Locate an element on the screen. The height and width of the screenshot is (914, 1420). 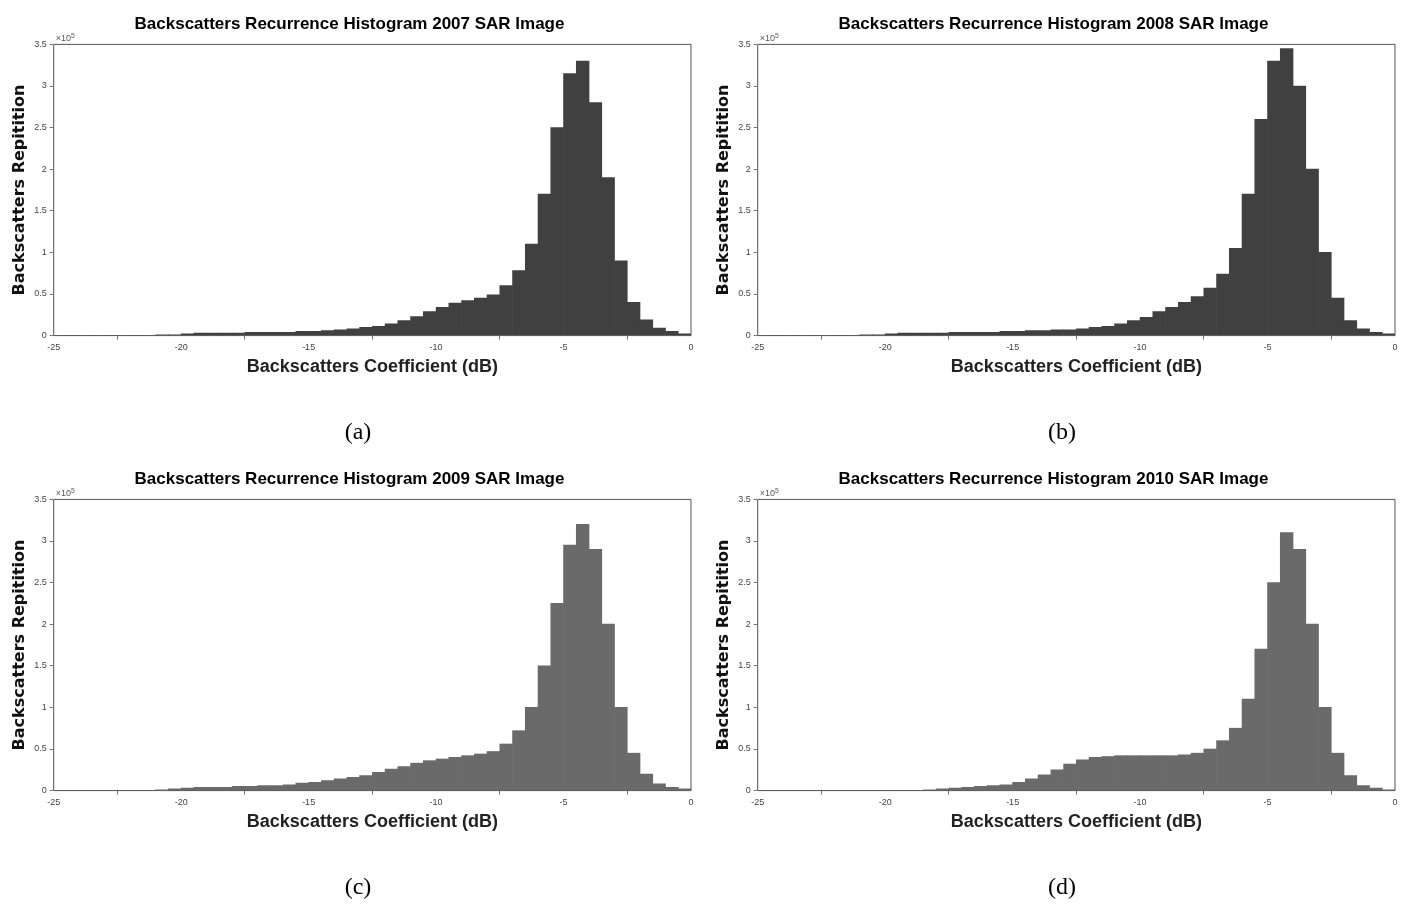
chart-title: Backscatters Recurrence Histogram 2008 SAR Image is located at coordinates (1053, 23).